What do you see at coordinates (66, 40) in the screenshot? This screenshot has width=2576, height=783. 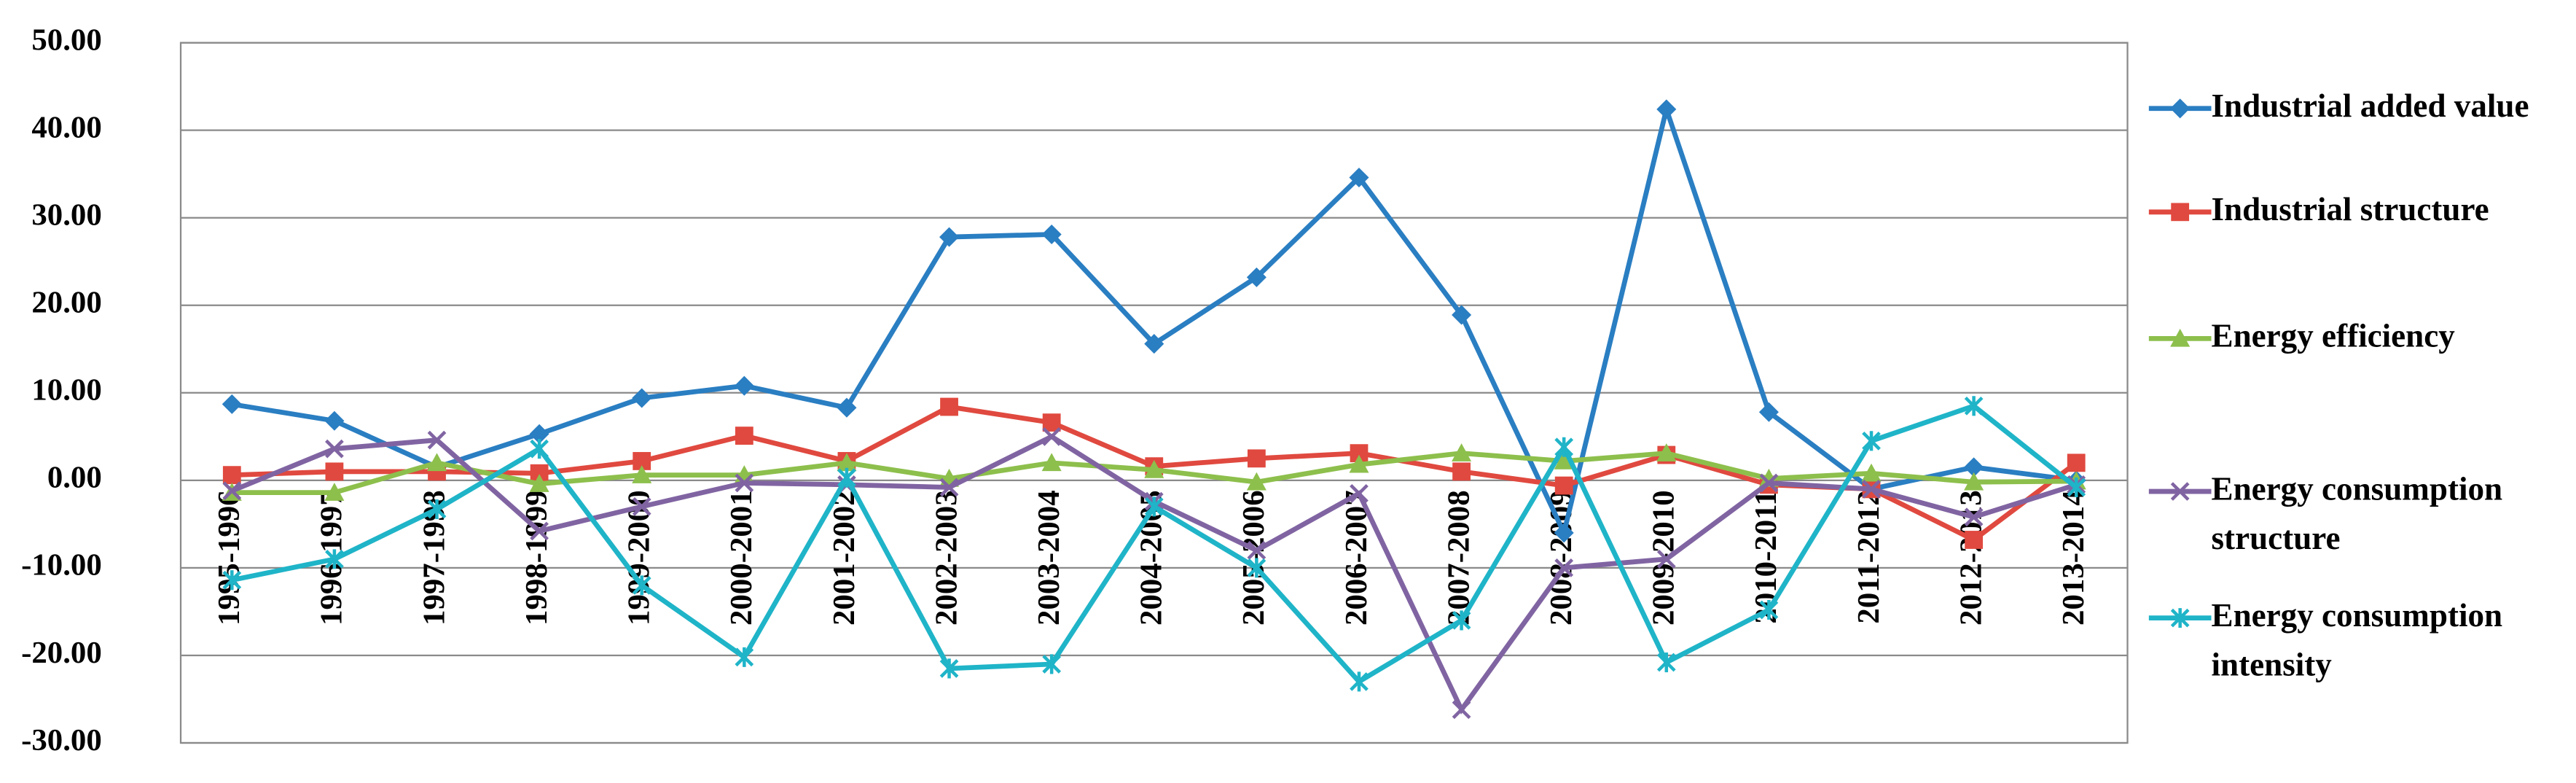 I see `y-tick-label: 50.00` at bounding box center [66, 40].